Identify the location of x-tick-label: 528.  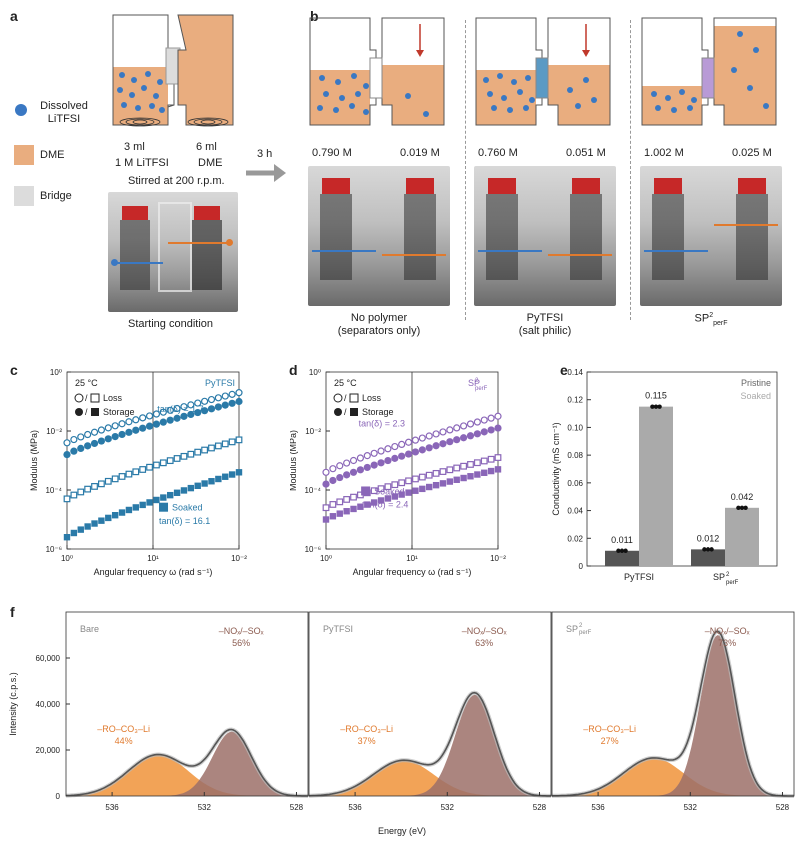
(783, 807).